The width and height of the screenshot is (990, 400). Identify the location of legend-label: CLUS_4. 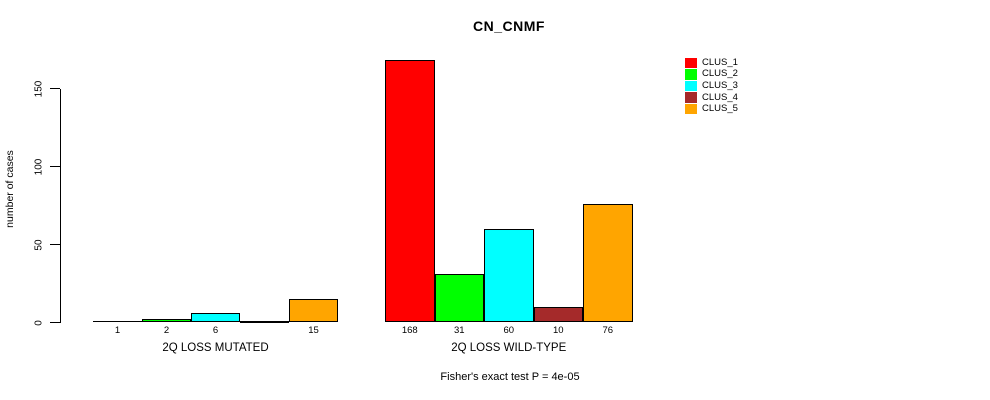
(720, 97).